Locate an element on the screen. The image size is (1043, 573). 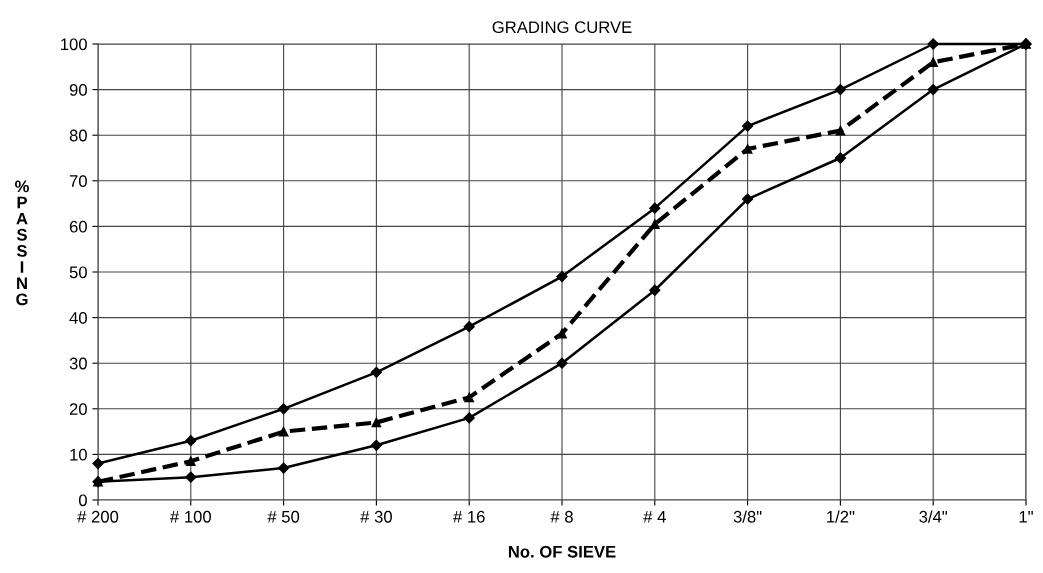
y-tick-label: 40 is located at coordinates (78, 318).